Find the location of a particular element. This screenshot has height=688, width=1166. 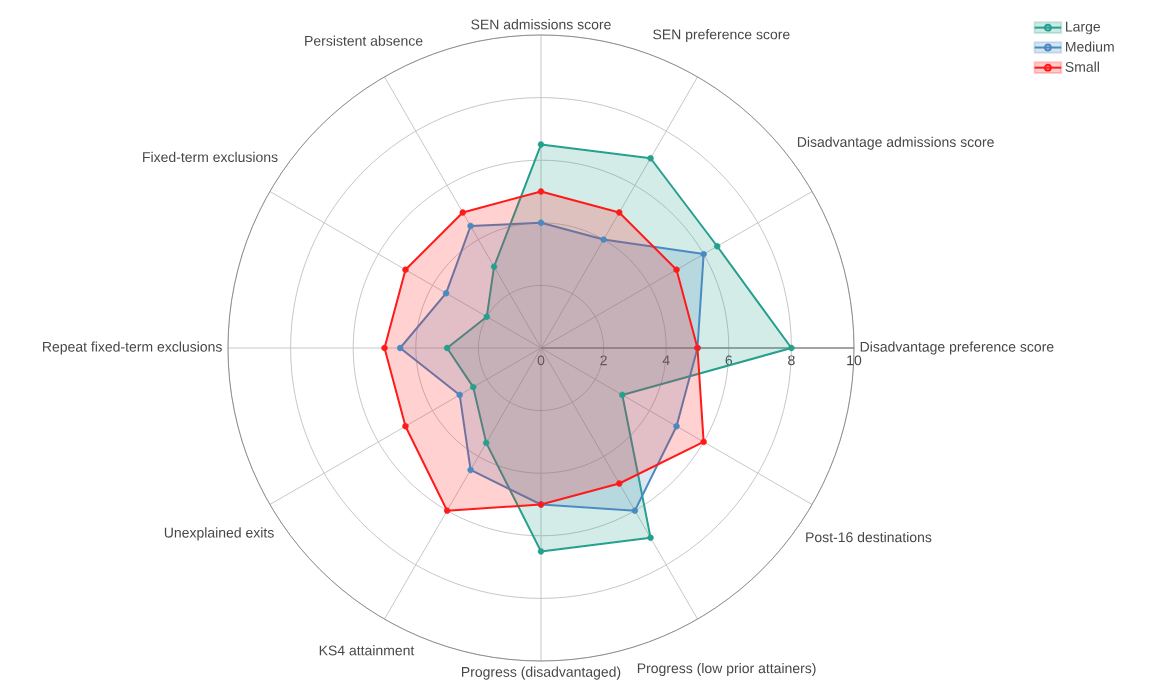

spoke-label: Persistent absence is located at coordinates (364, 40).